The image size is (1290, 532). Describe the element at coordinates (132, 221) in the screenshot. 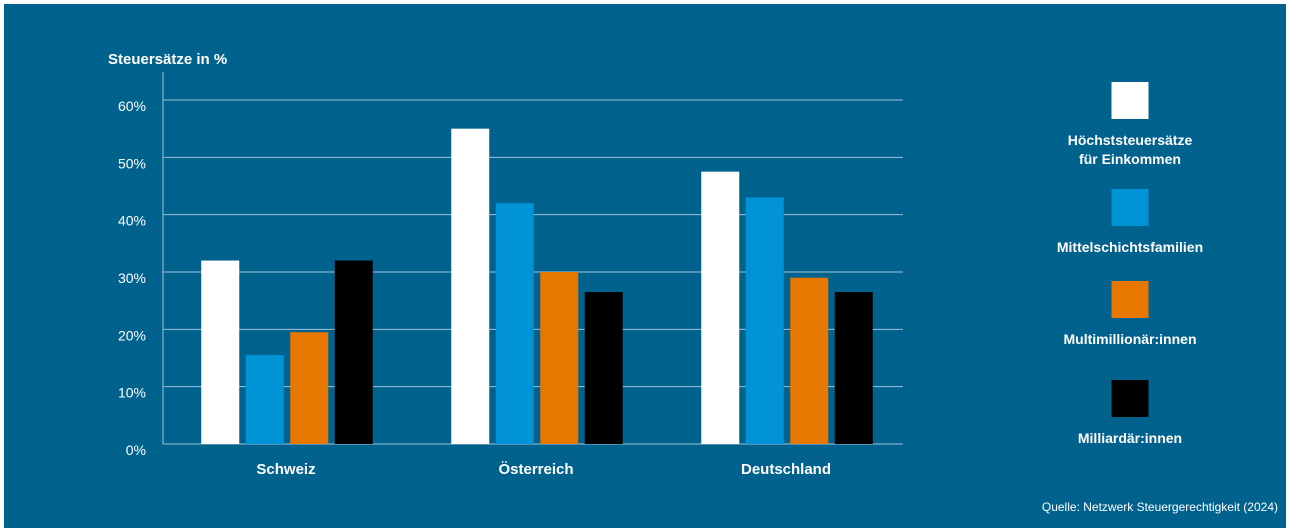

I see `y-tick-label: 40%` at that location.